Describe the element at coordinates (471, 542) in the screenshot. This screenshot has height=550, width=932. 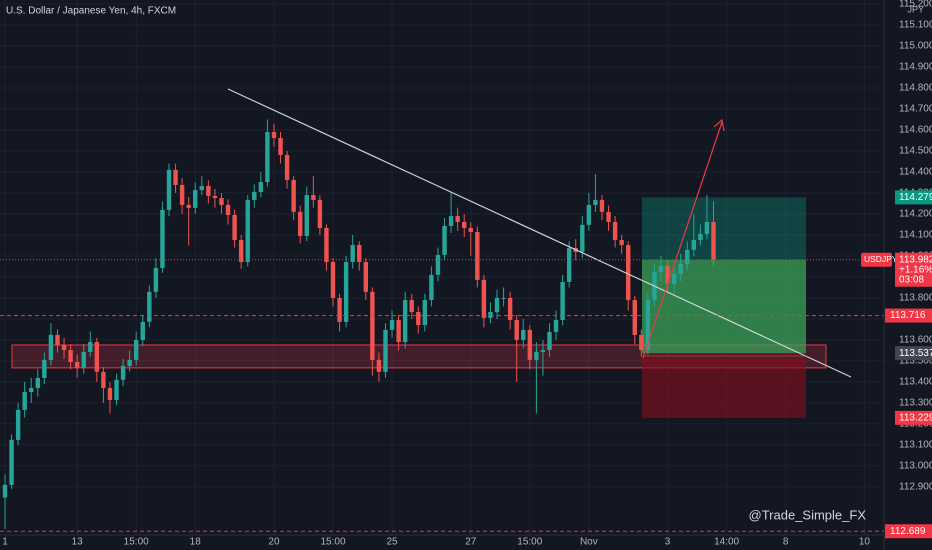
I see `x-tick-label: 27` at that location.